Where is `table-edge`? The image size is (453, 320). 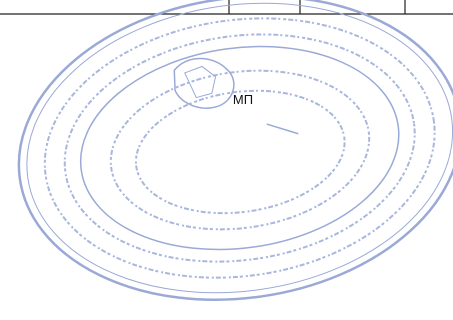
table-edge is located at coordinates (226, 7).